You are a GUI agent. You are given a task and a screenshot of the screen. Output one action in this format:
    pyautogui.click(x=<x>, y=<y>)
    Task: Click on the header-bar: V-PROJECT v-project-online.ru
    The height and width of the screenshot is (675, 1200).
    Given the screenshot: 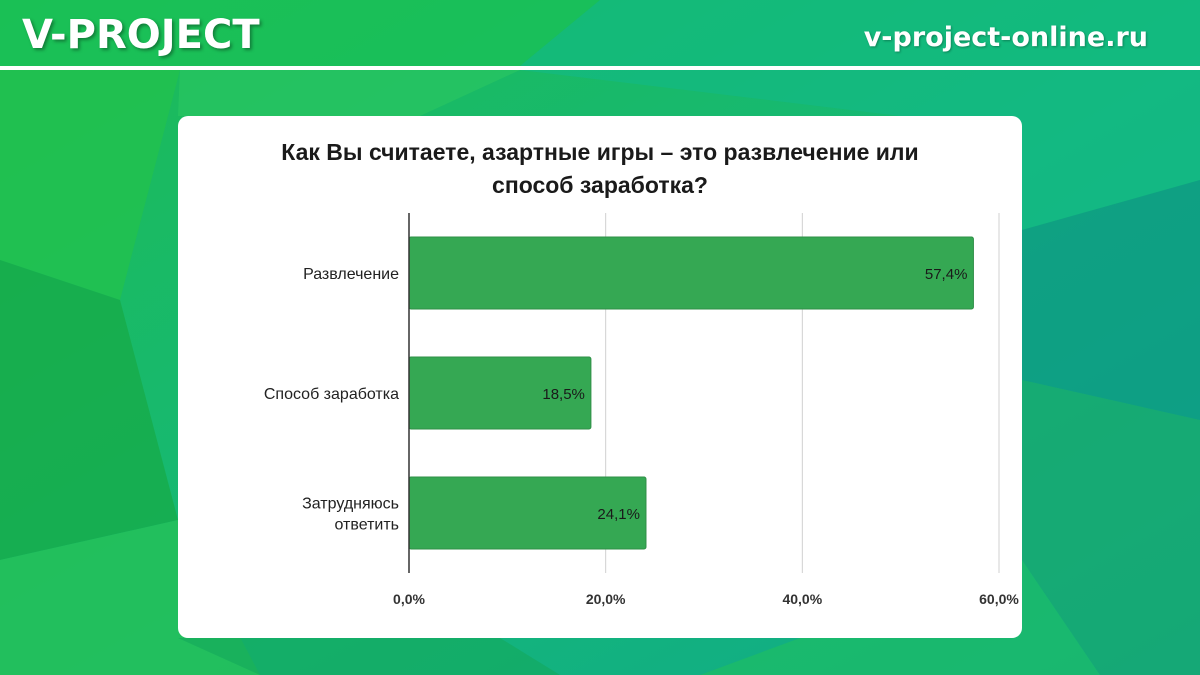 What is the action you would take?
    pyautogui.click(x=600, y=35)
    